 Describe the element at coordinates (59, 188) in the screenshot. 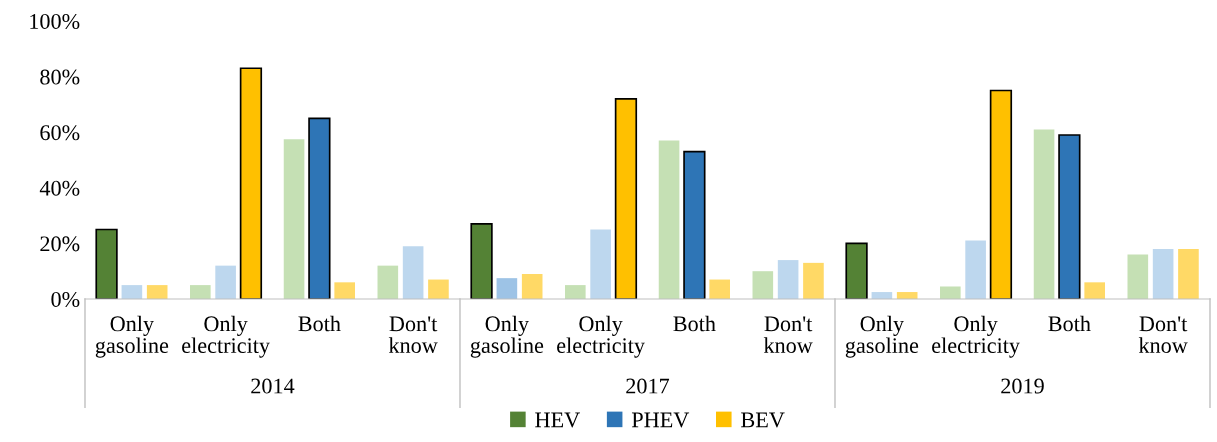

I see `y-tick-label: 40%` at that location.